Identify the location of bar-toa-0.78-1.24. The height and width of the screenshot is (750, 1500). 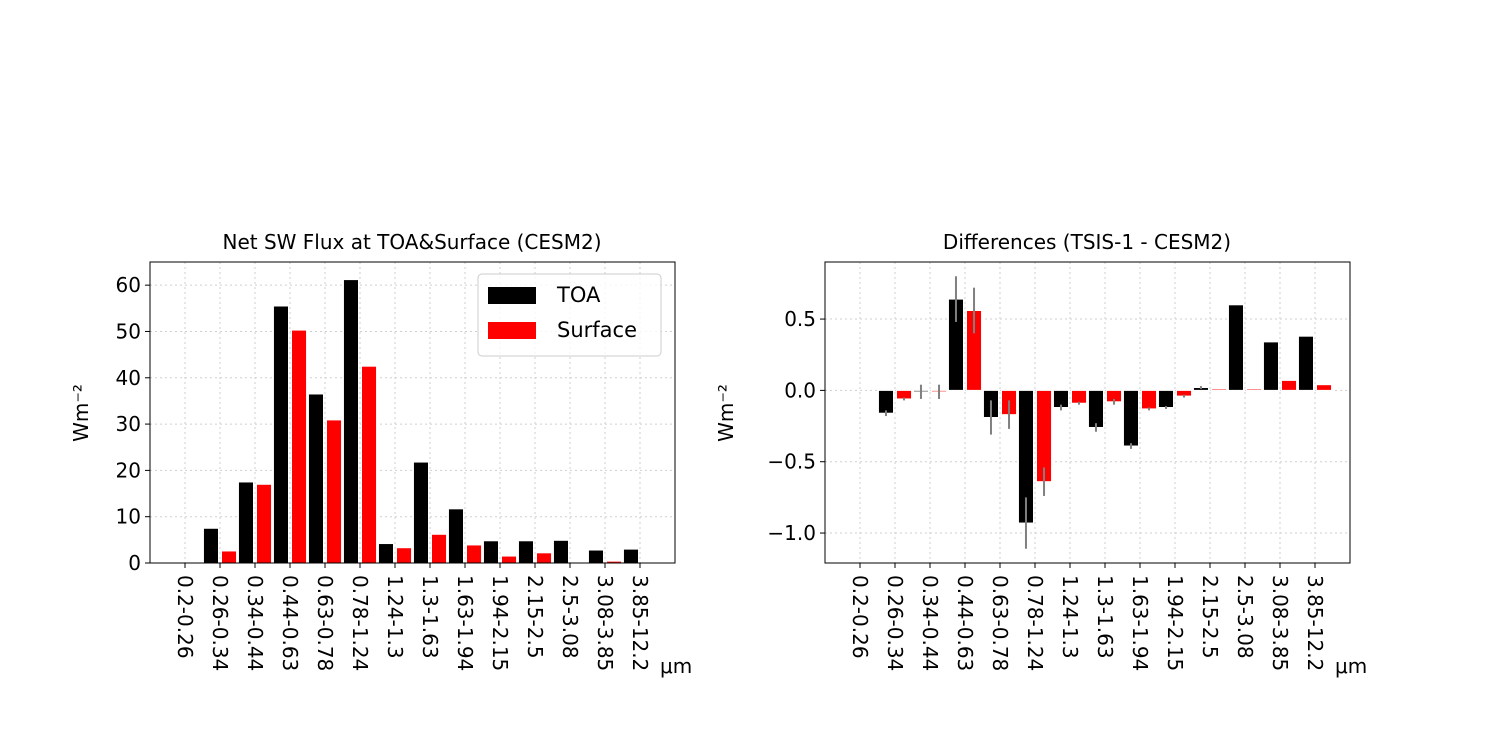
(351, 421).